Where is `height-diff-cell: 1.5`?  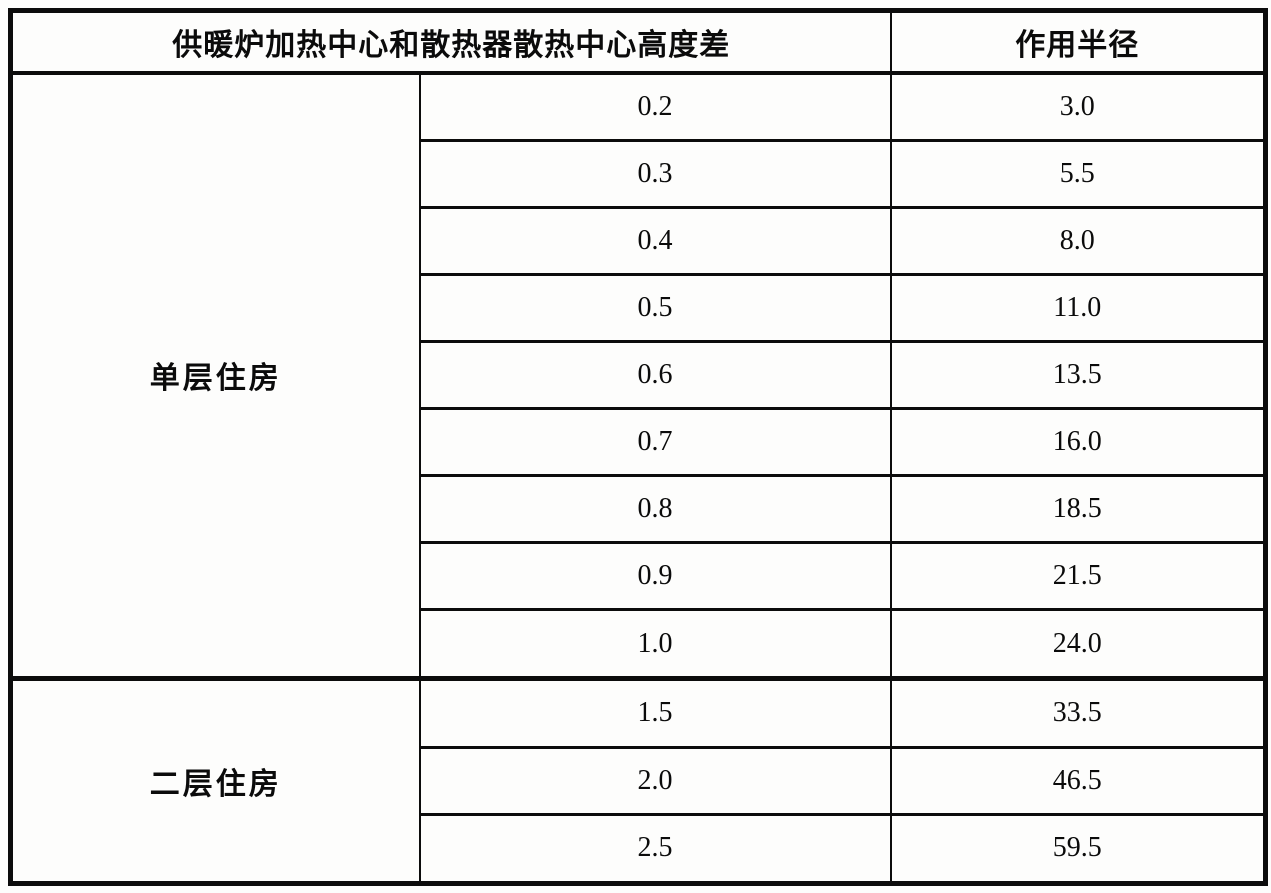 height-diff-cell: 1.5 is located at coordinates (655, 712).